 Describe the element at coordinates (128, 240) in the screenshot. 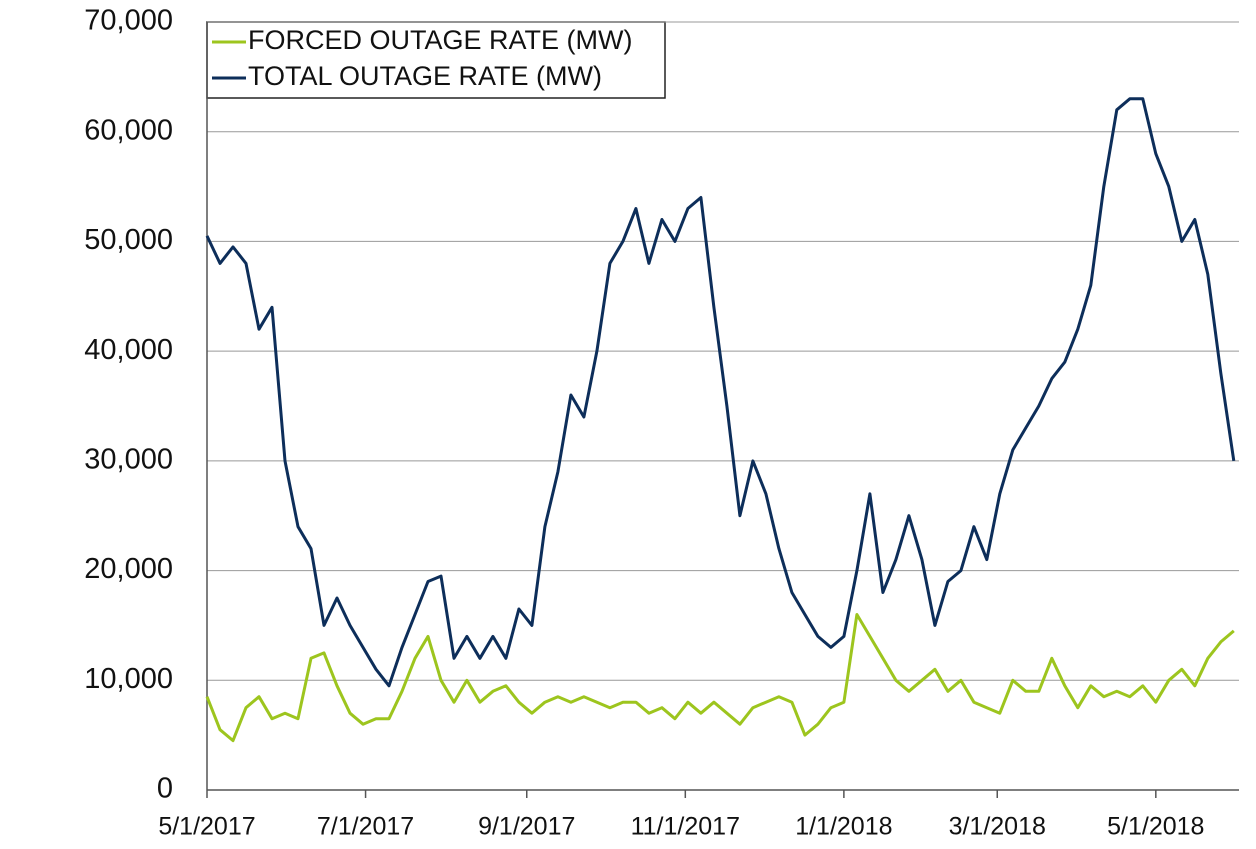

I see `y-tick-label: 50,000` at that location.